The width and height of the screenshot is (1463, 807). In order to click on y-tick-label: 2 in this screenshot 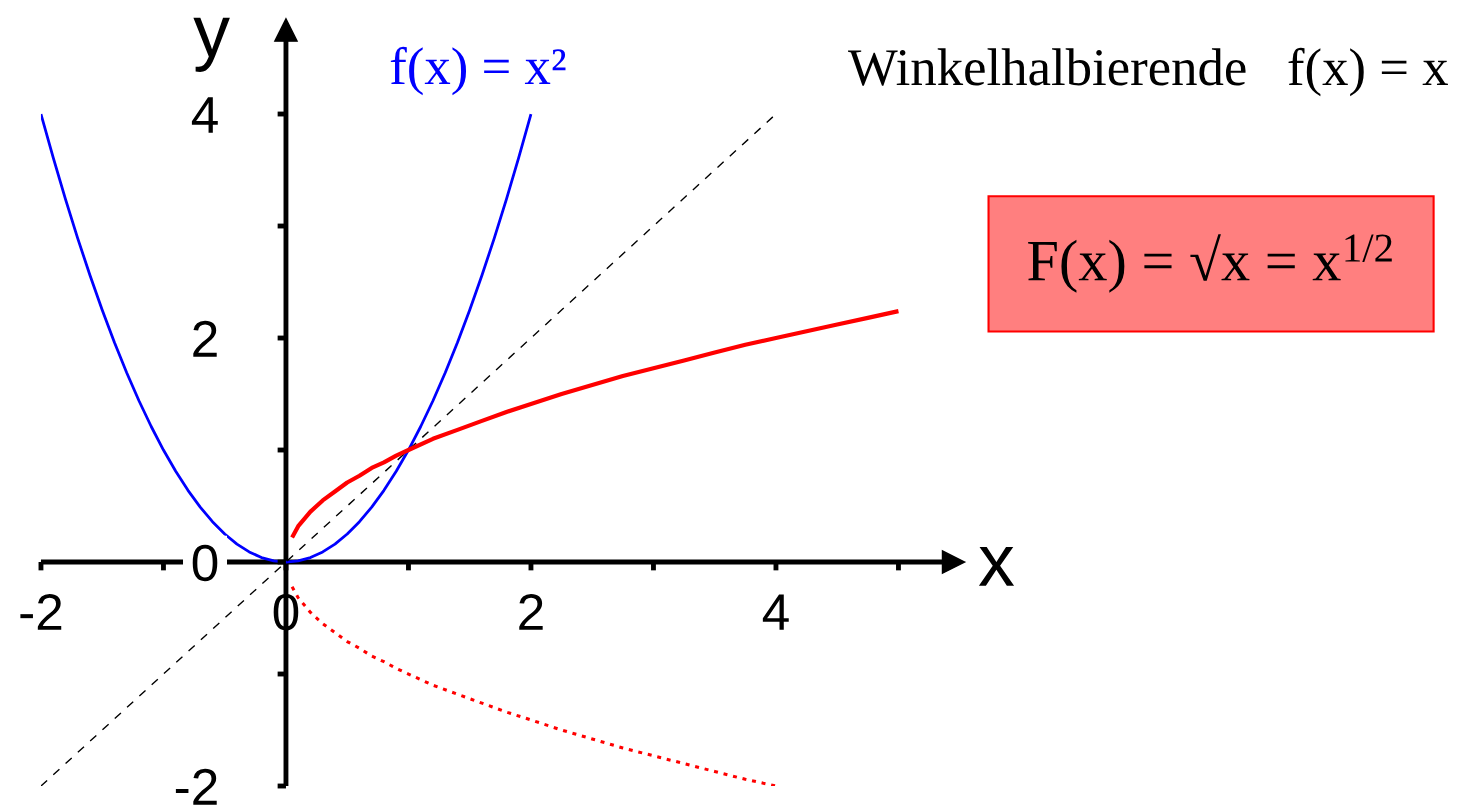, I will do `click(205, 338)`.